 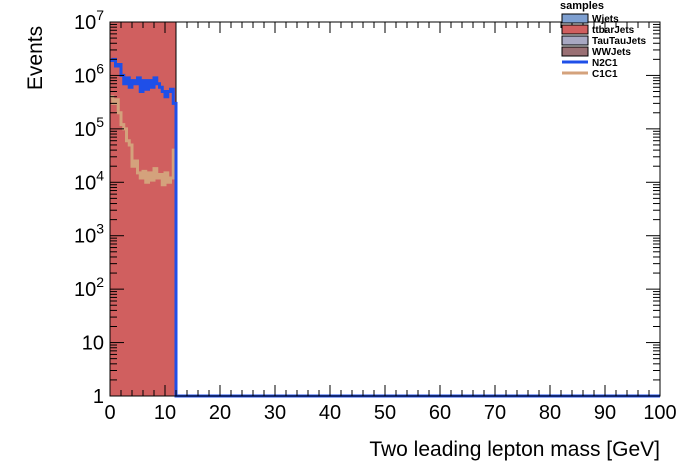 What do you see at coordinates (220, 413) in the screenshot?
I see `x-tick-label: 20` at bounding box center [220, 413].